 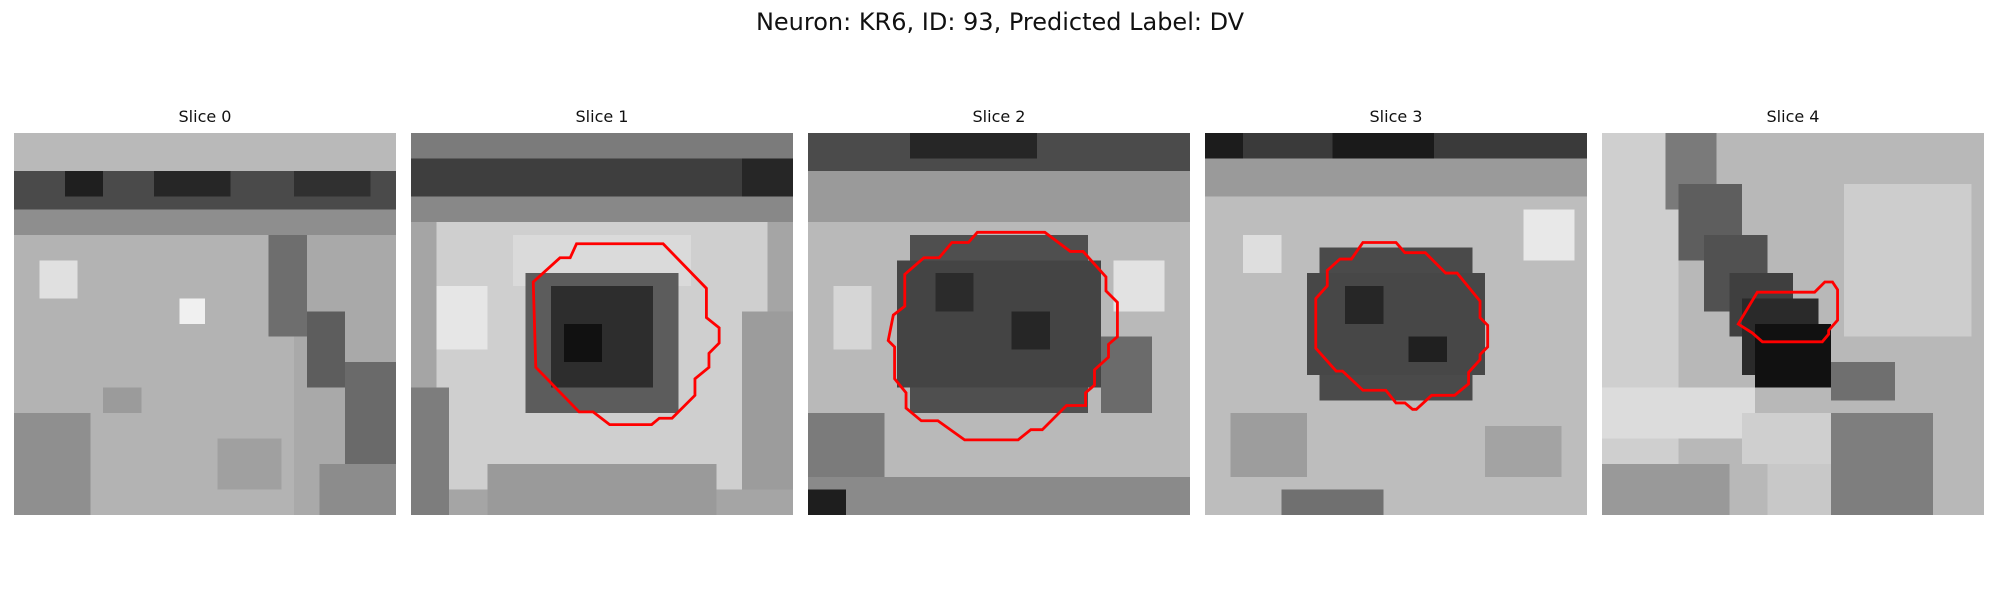 What do you see at coordinates (205, 116) in the screenshot?
I see `slice-title: Slice 0` at bounding box center [205, 116].